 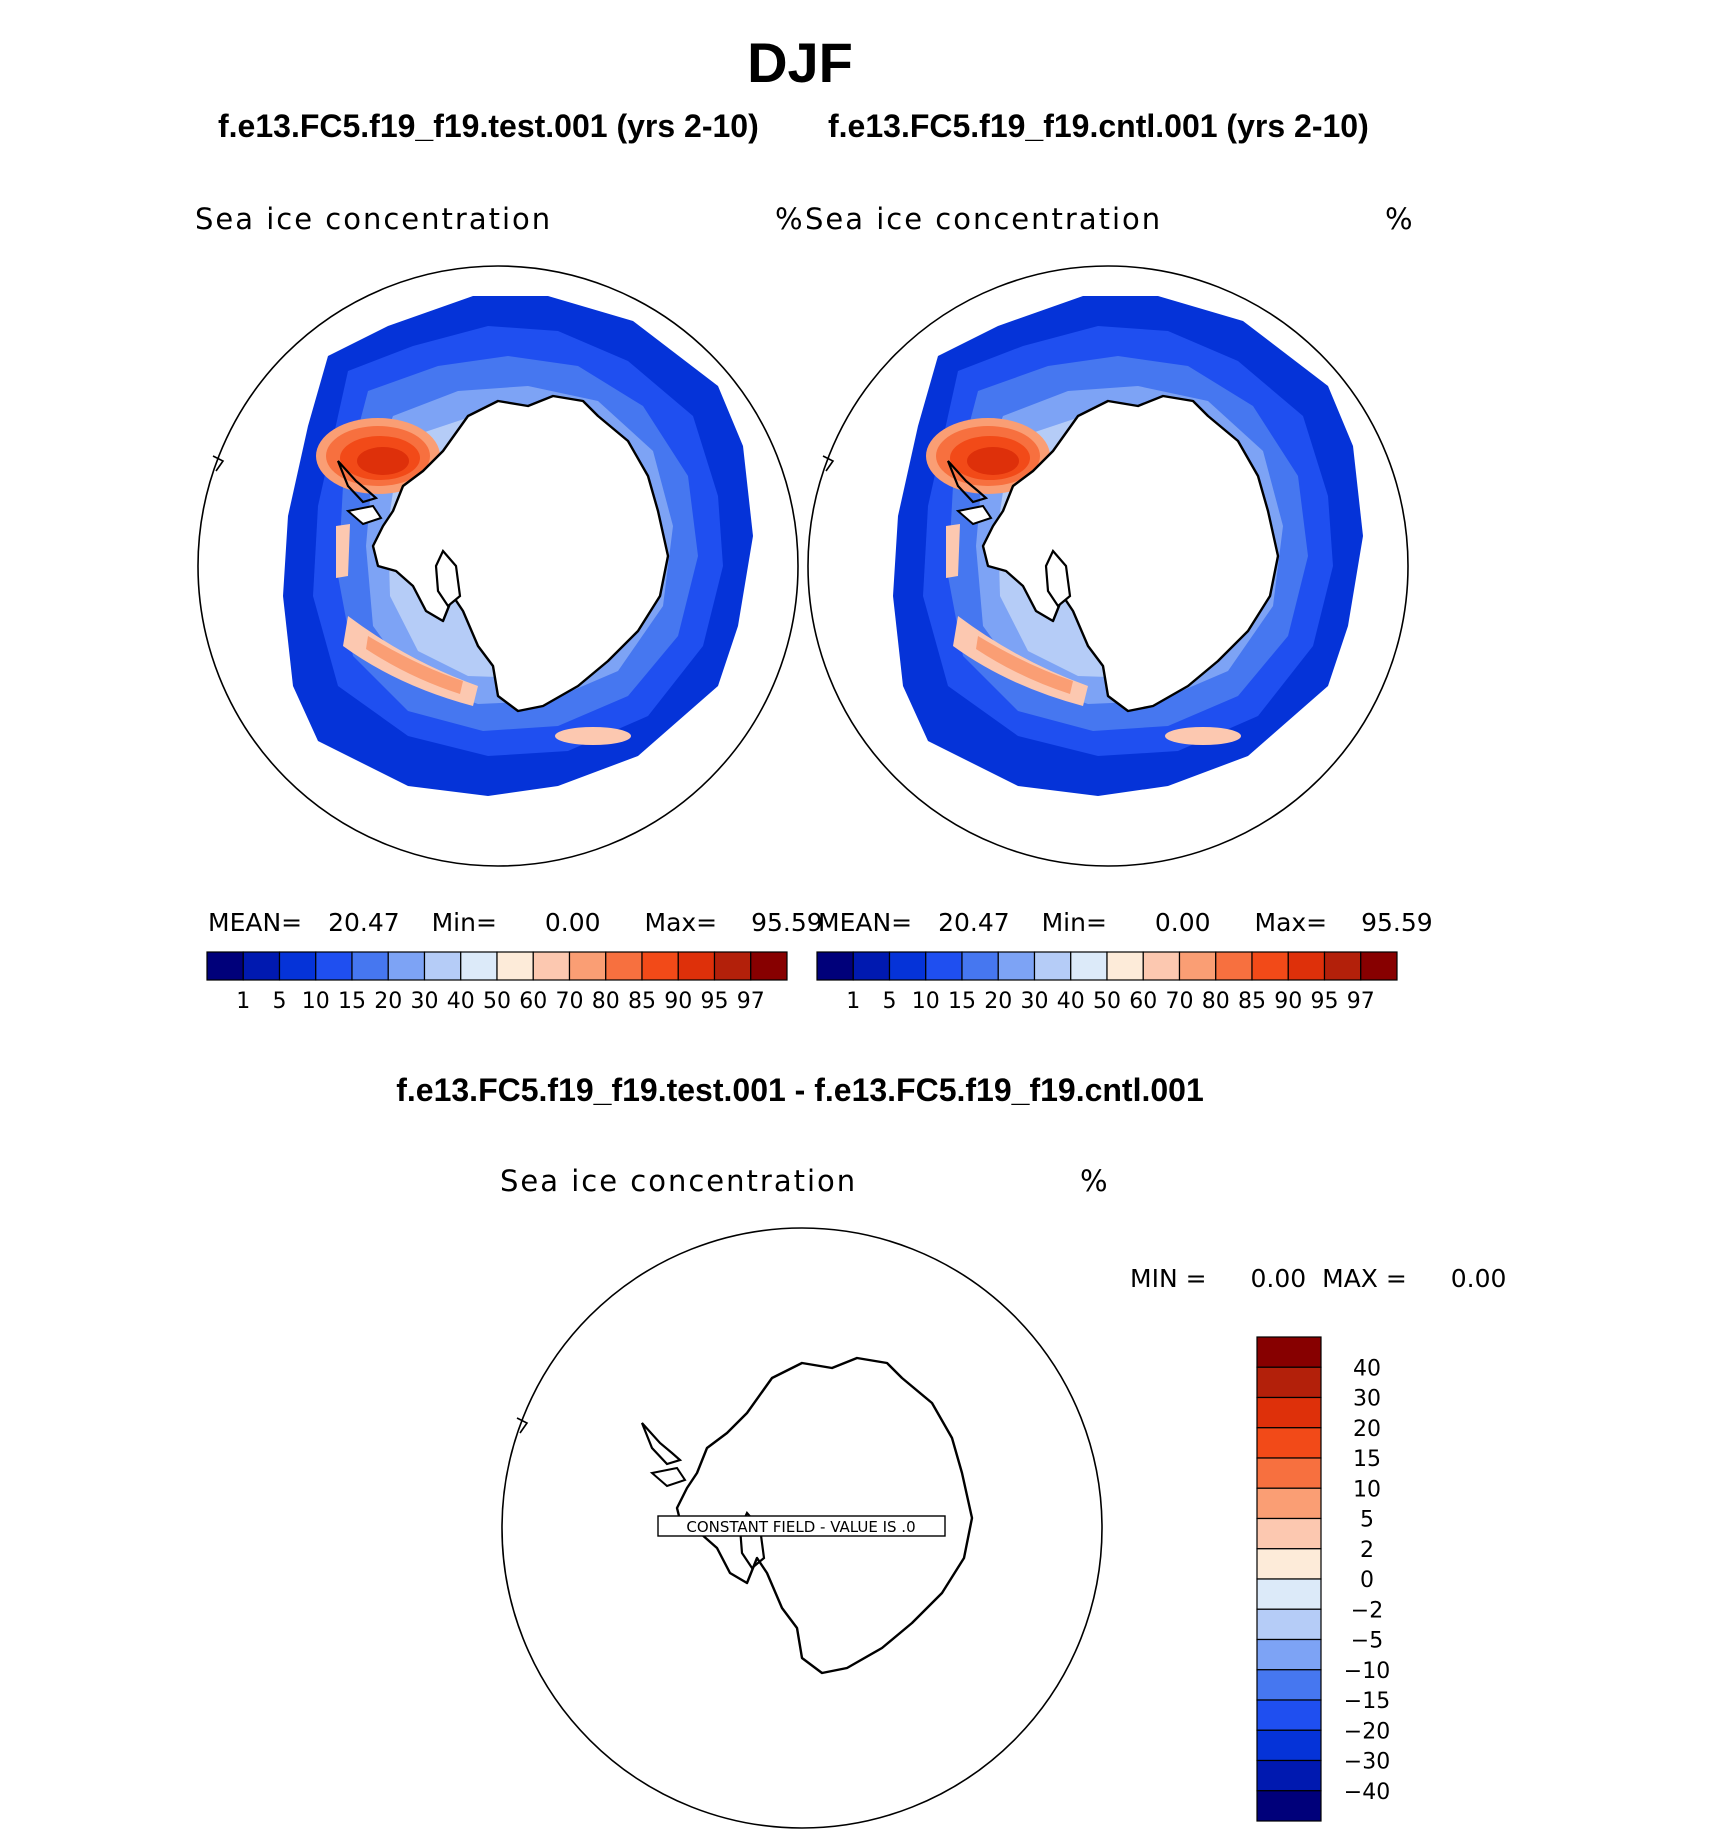 I want to click on panel-2-colorbar-label: 20, so click(x=998, y=1001).